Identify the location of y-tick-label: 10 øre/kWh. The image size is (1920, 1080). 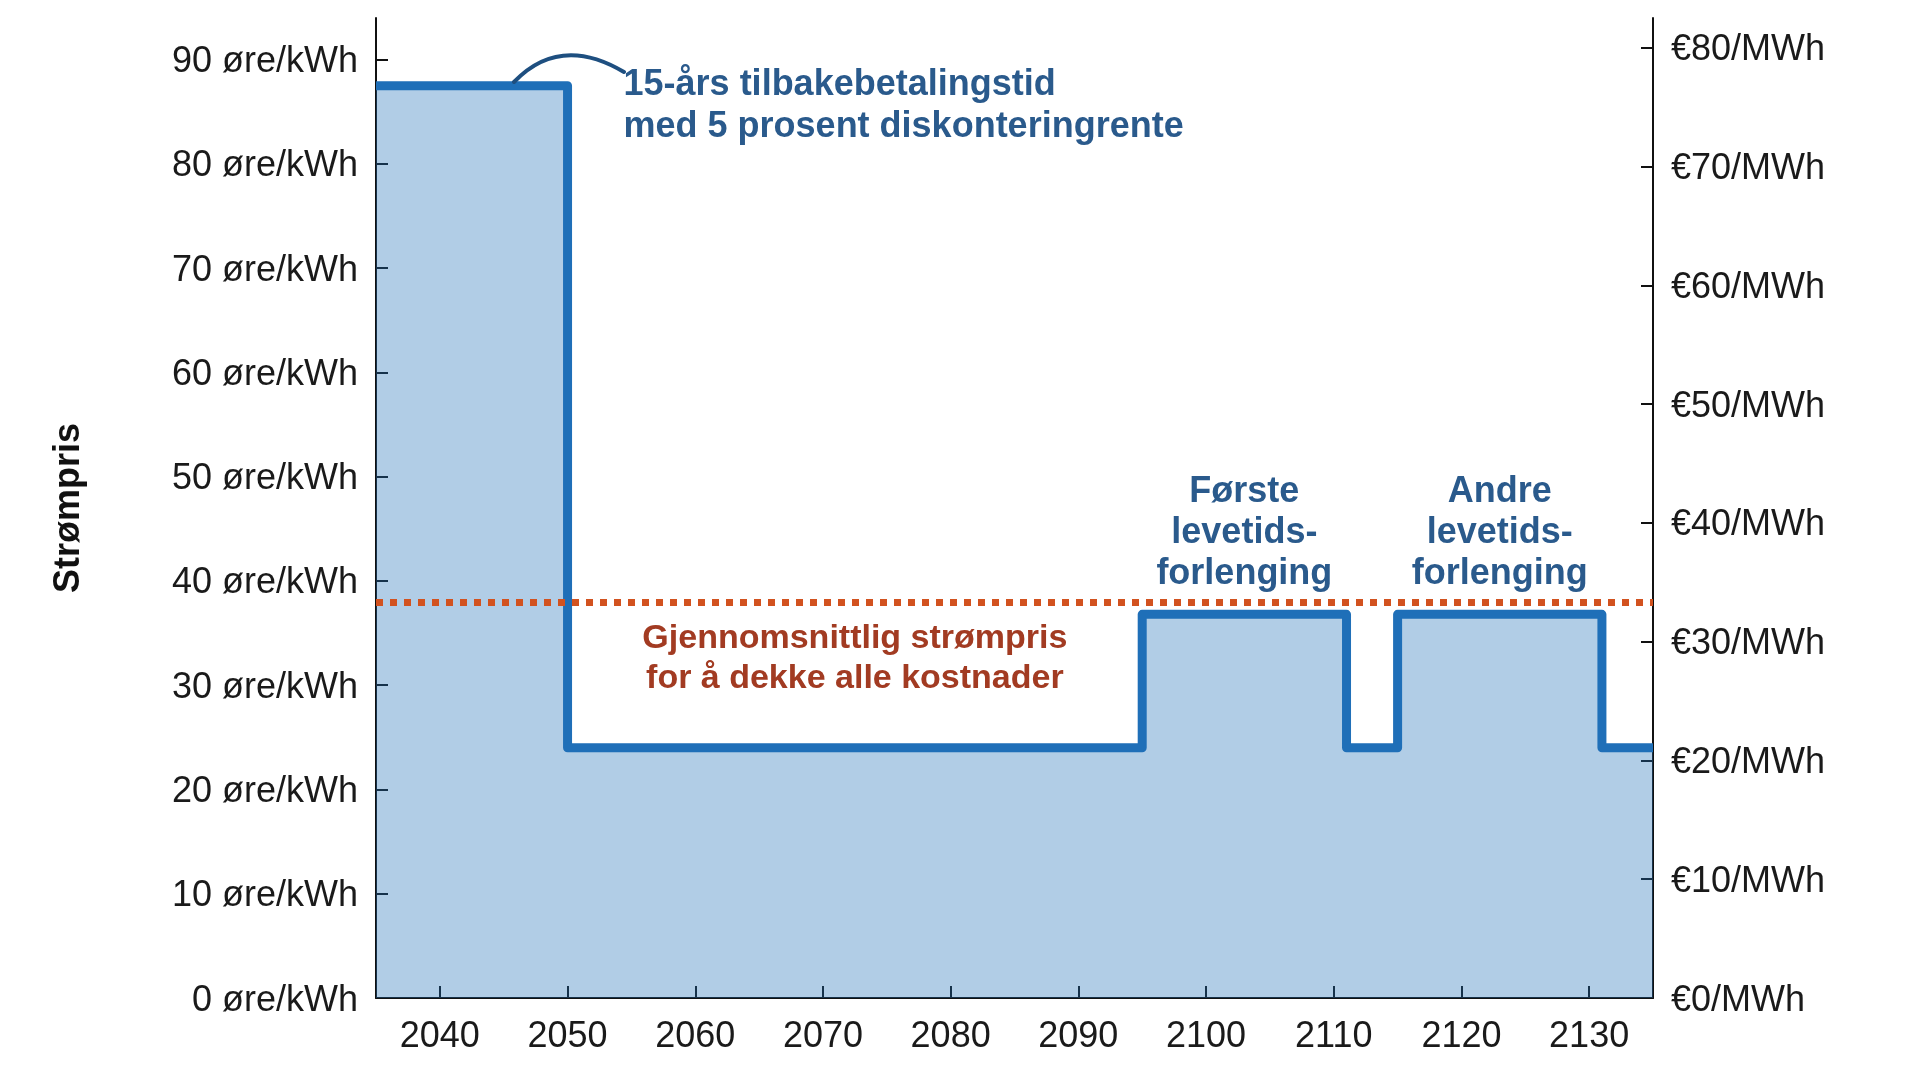
(264, 894).